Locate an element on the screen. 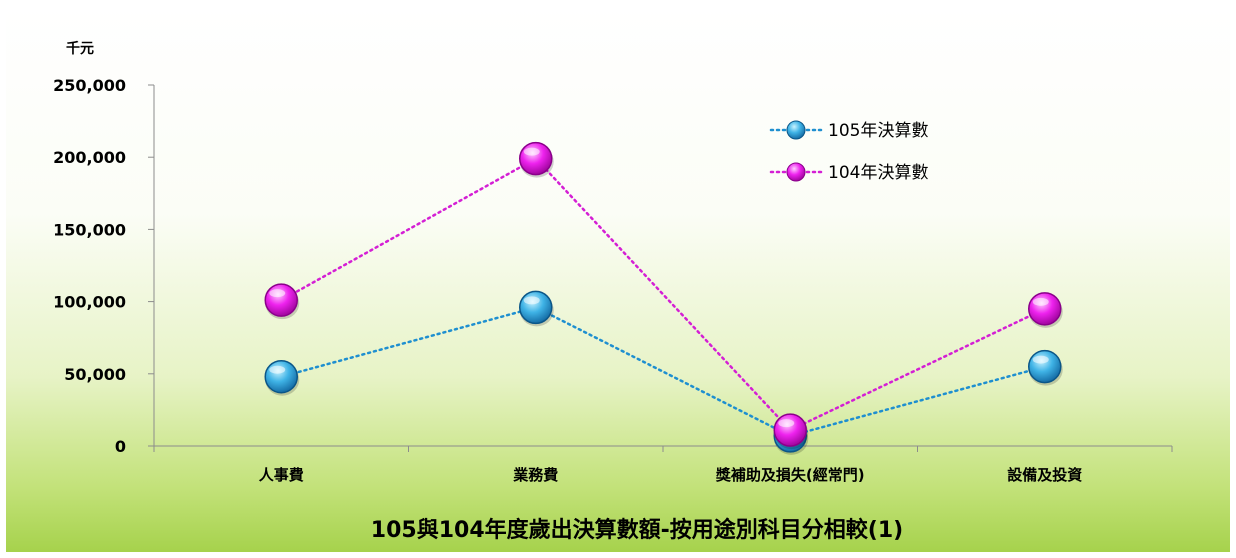  legend-item-0: 105年決算數 is located at coordinates (848, 130).